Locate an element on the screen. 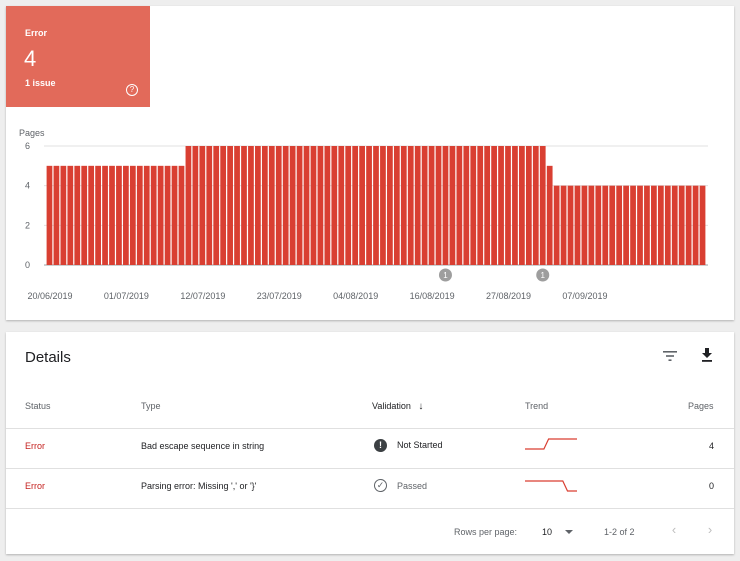 Image resolution: width=740 pixels, height=561 pixels. x-tick-label: 04/08/2019 is located at coordinates (355, 296).